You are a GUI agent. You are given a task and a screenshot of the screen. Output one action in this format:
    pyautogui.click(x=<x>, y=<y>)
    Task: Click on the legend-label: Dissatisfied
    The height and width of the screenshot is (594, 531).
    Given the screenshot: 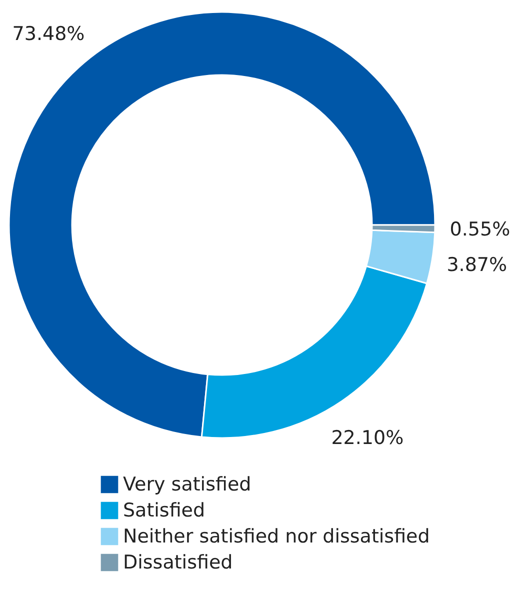 What is the action you would take?
    pyautogui.click(x=178, y=563)
    